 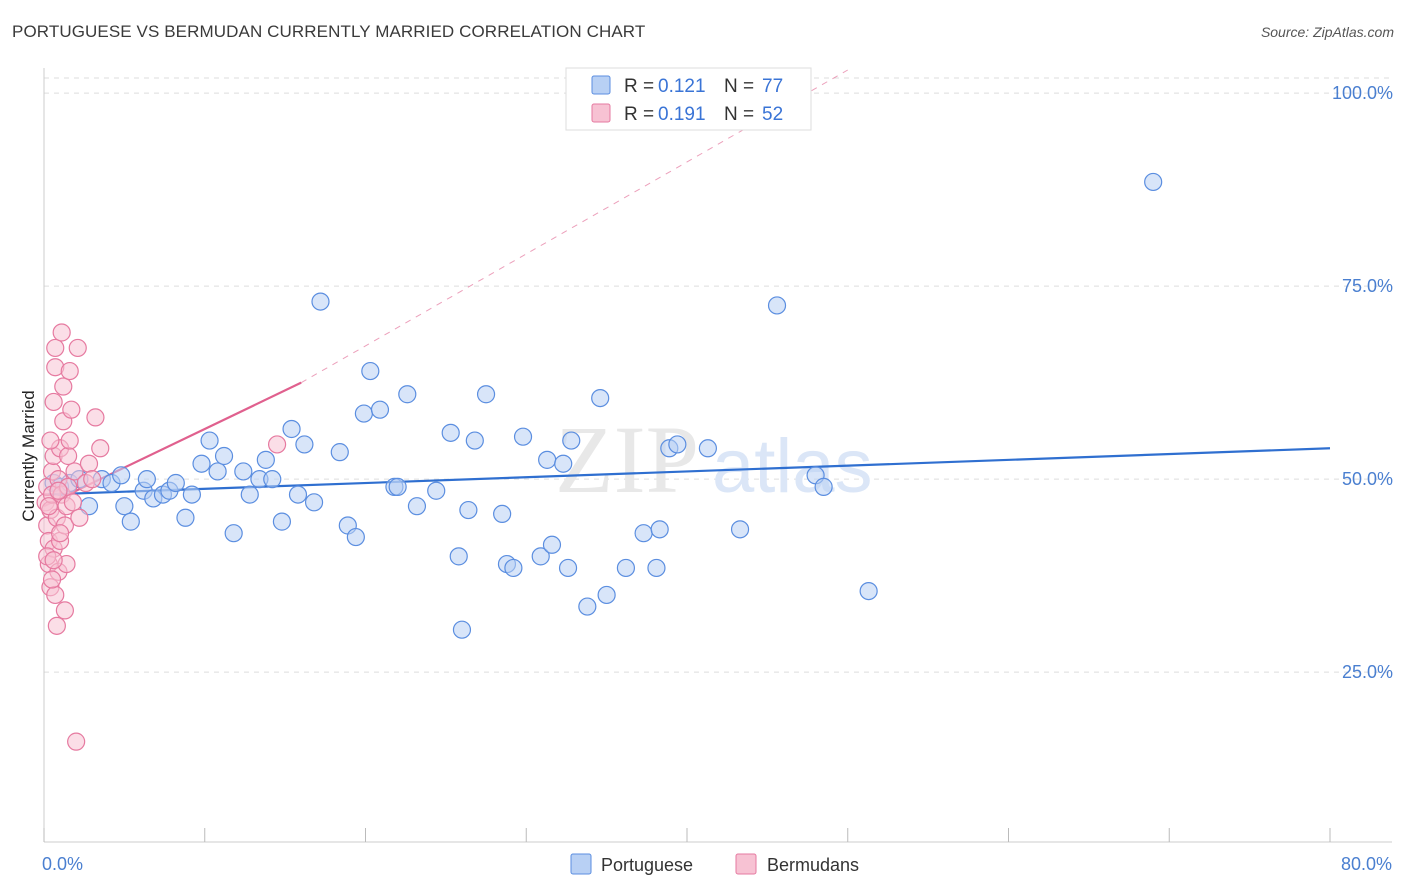 What do you see at coordinates (1367, 286) in the screenshot?
I see `y-tick-label-2: 75.0%` at bounding box center [1367, 286].